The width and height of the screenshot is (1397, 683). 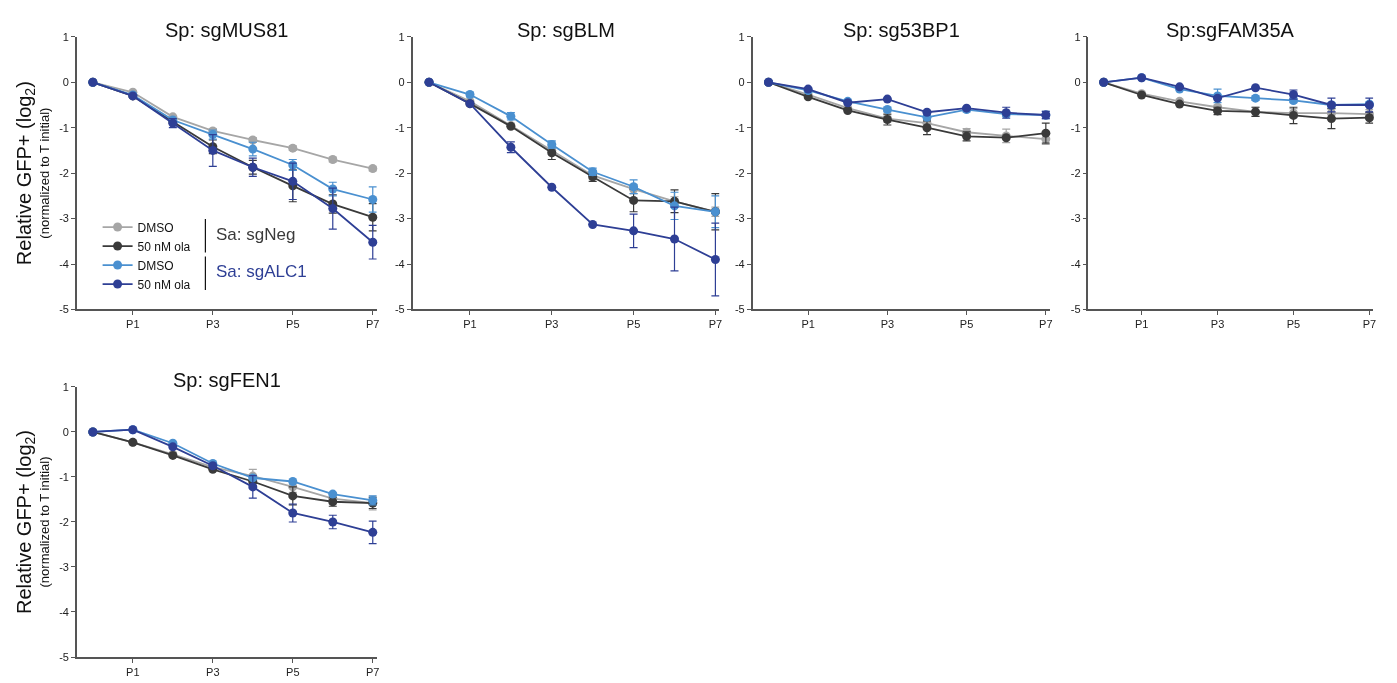 I want to click on chart-title: Sp: sgBLM, so click(x=566, y=30).